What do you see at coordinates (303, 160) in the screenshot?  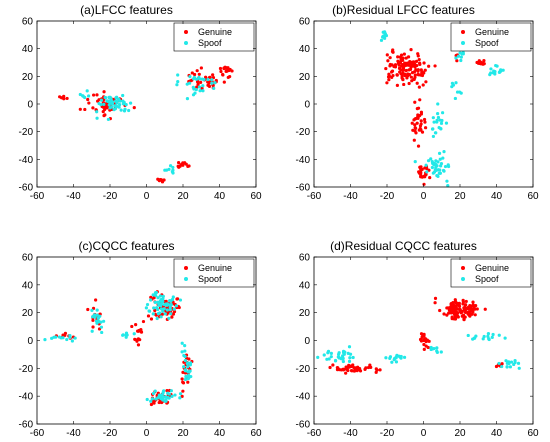 I see `y-tick-label: -40` at bounding box center [303, 160].